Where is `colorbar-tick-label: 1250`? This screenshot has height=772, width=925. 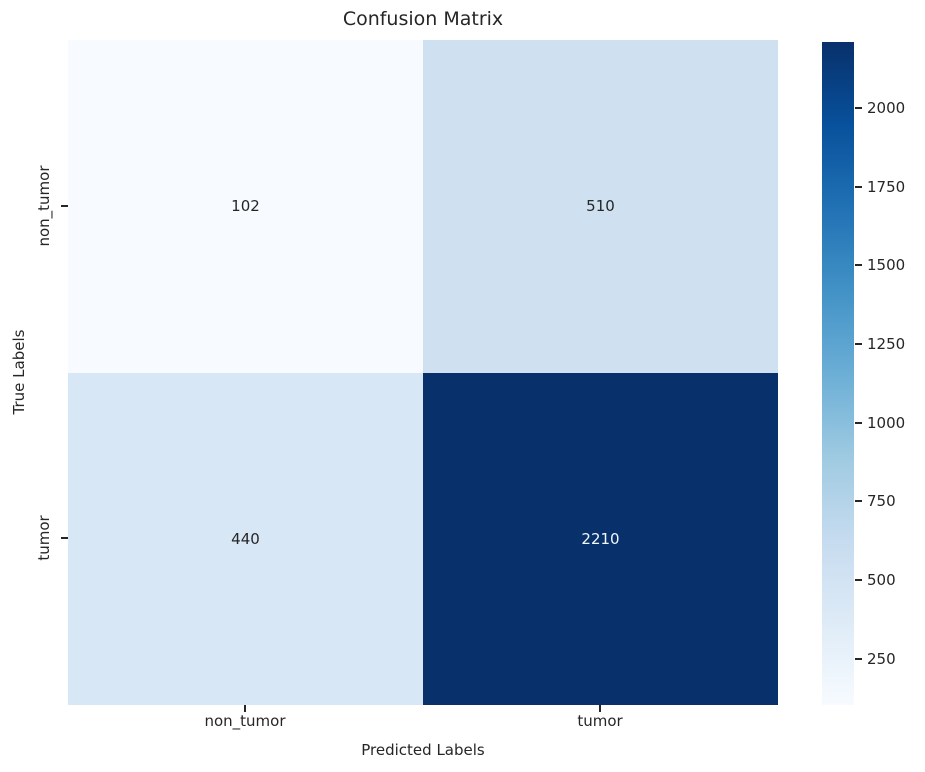
colorbar-tick-label: 1250 is located at coordinates (886, 343).